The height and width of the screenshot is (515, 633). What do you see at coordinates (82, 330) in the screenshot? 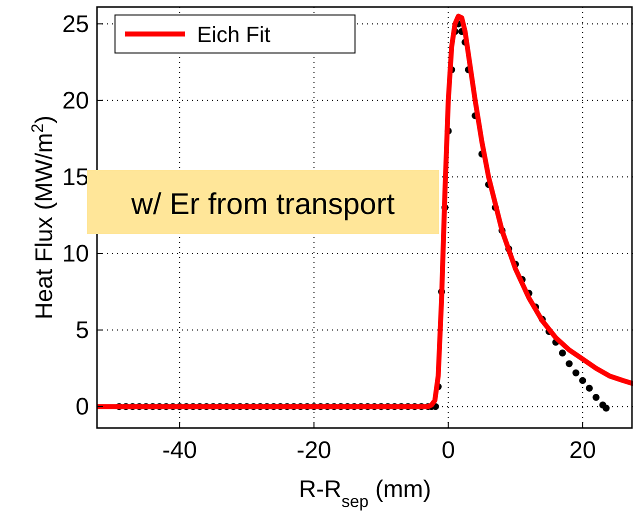
I see `y-tick-label: 5` at bounding box center [82, 330].